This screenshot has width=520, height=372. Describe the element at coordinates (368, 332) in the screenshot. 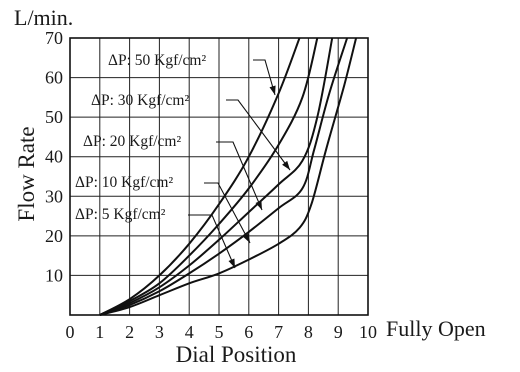

I see `x-tick-label: 10` at that location.